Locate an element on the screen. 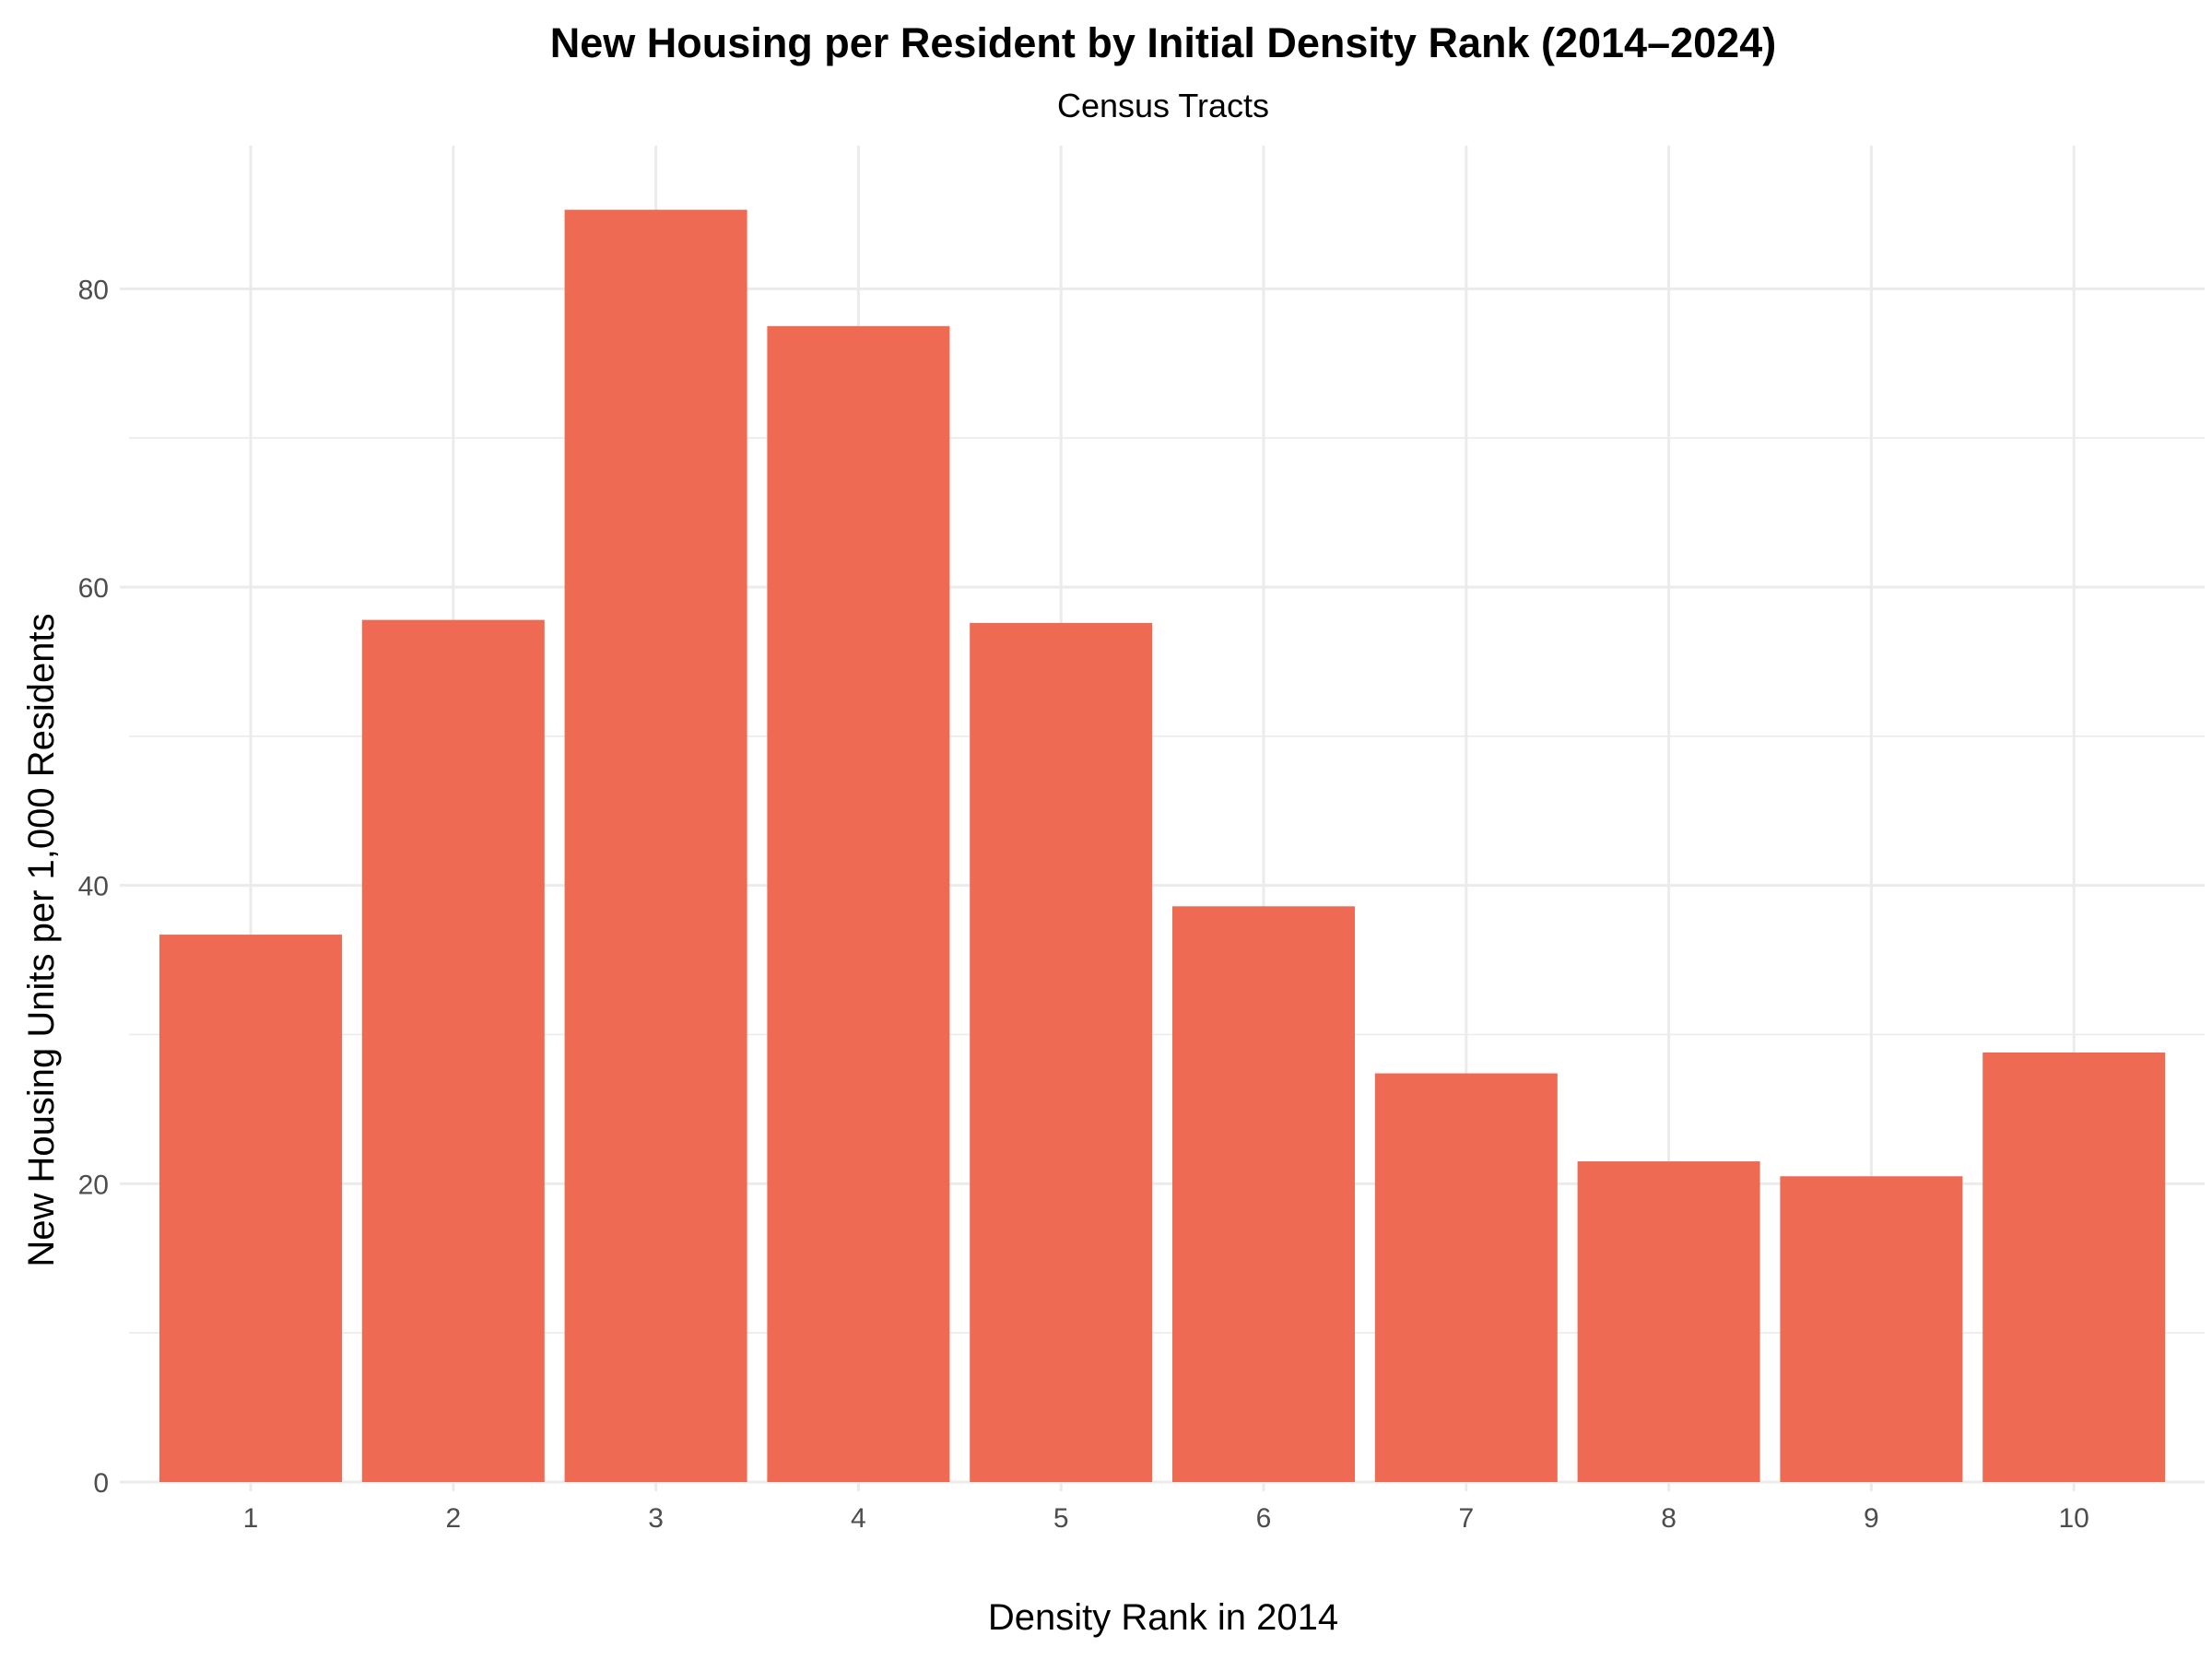  y-tick-label: 0 is located at coordinates (101, 1483).